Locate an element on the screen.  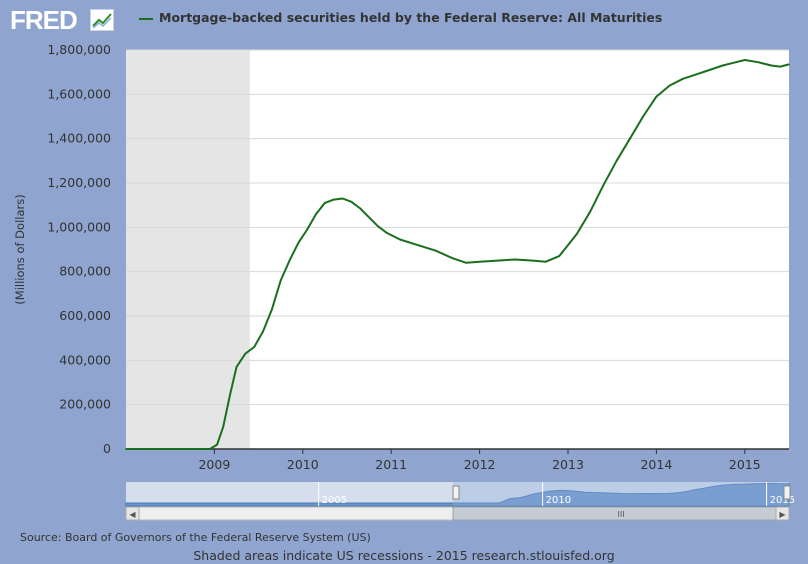
navigator-series-area is located at coordinates (457, 494).